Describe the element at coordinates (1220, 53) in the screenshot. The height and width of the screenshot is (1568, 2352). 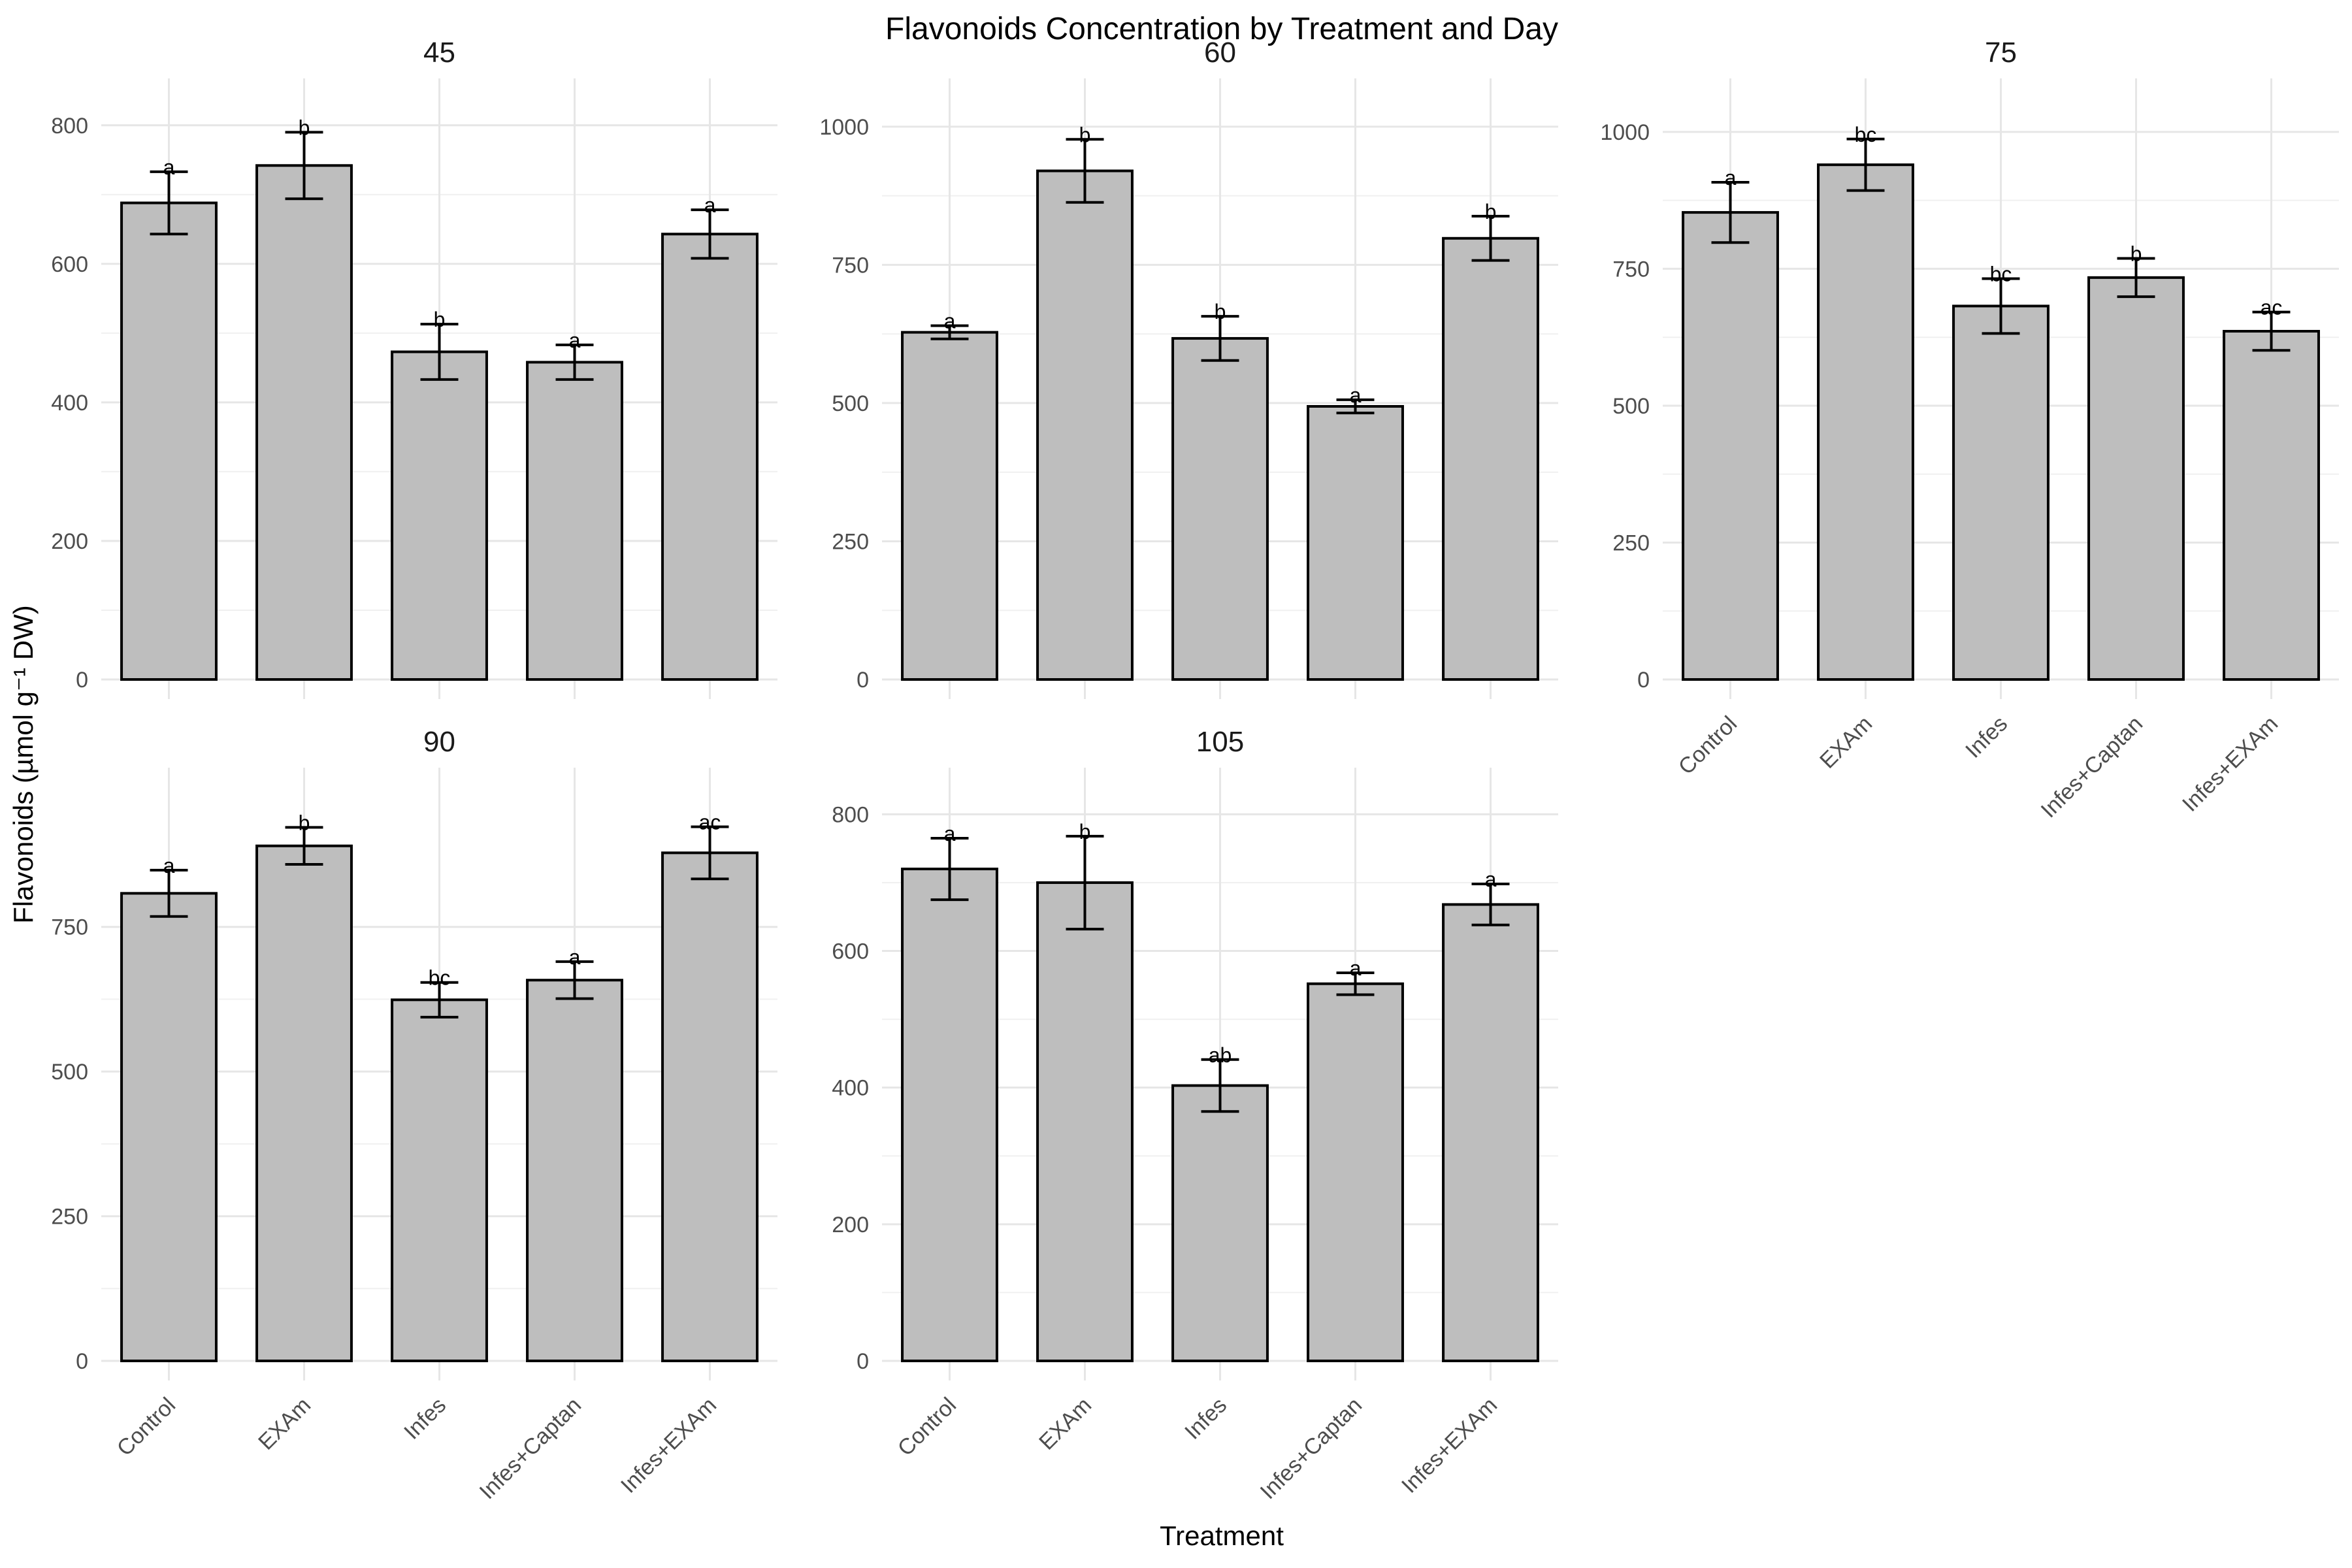
I see `panel-title: 60` at that location.